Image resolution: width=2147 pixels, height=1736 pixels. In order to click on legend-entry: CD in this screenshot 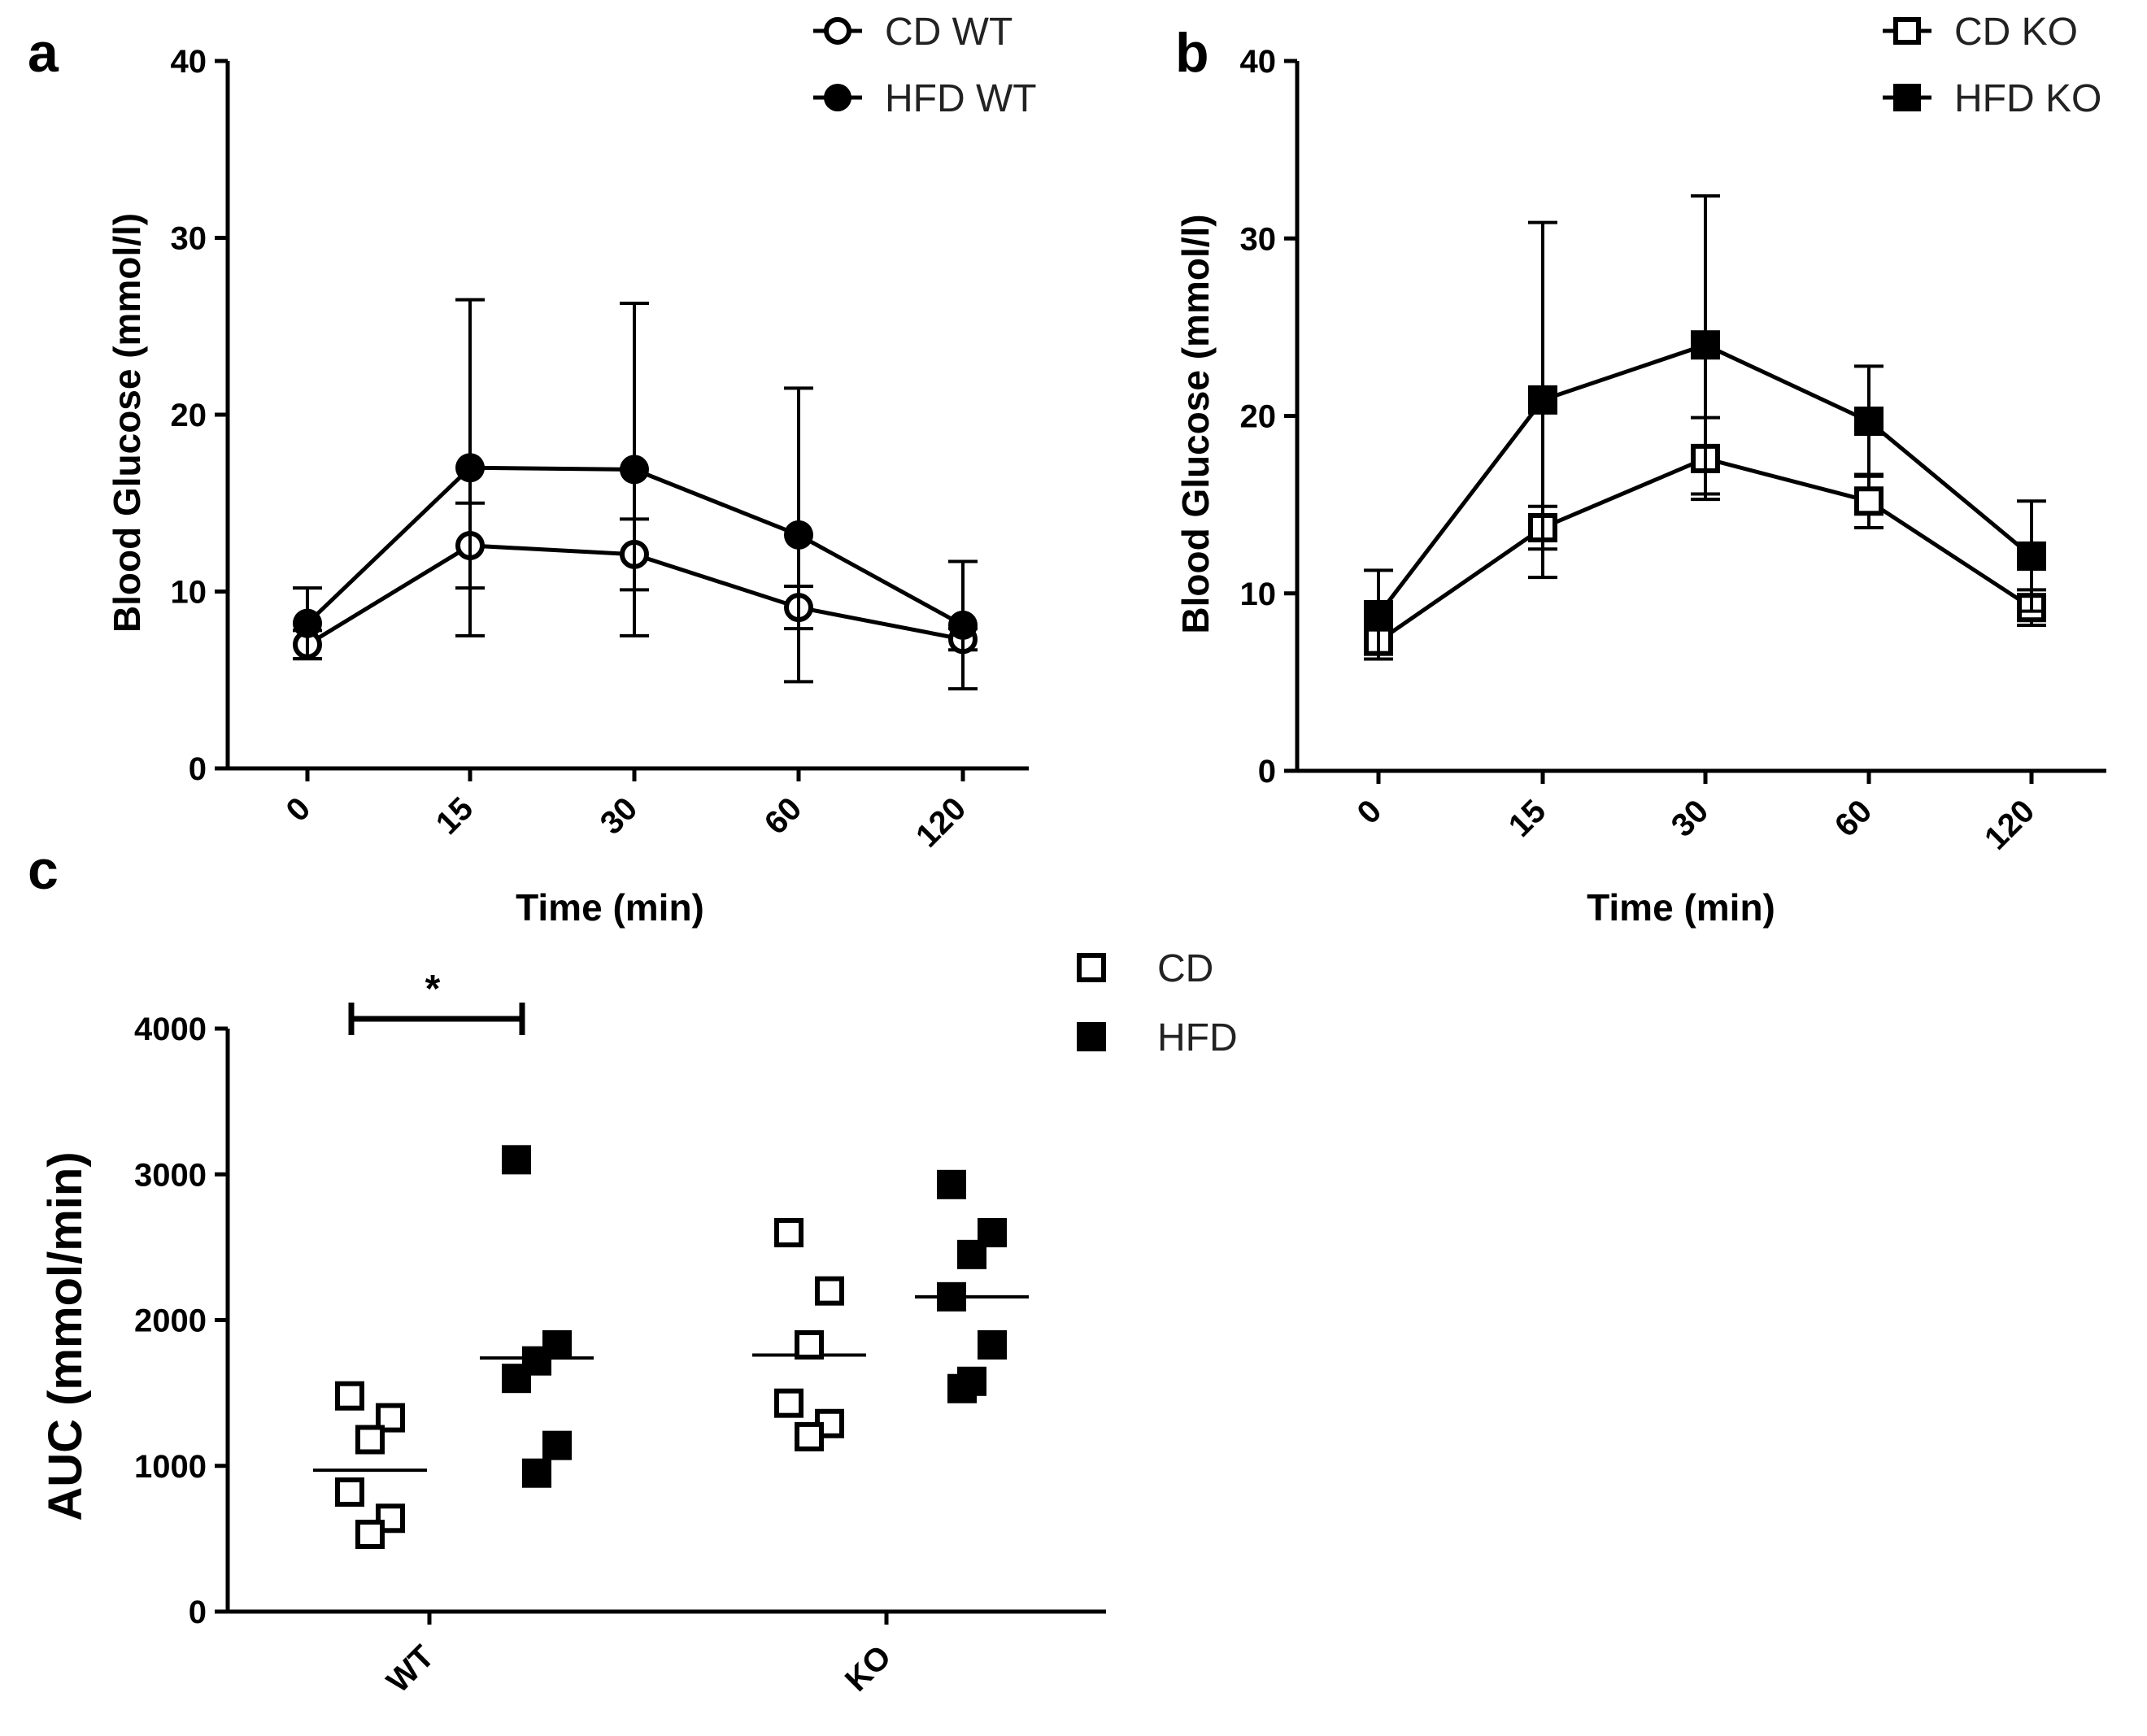, I will do `click(1145, 968)`.